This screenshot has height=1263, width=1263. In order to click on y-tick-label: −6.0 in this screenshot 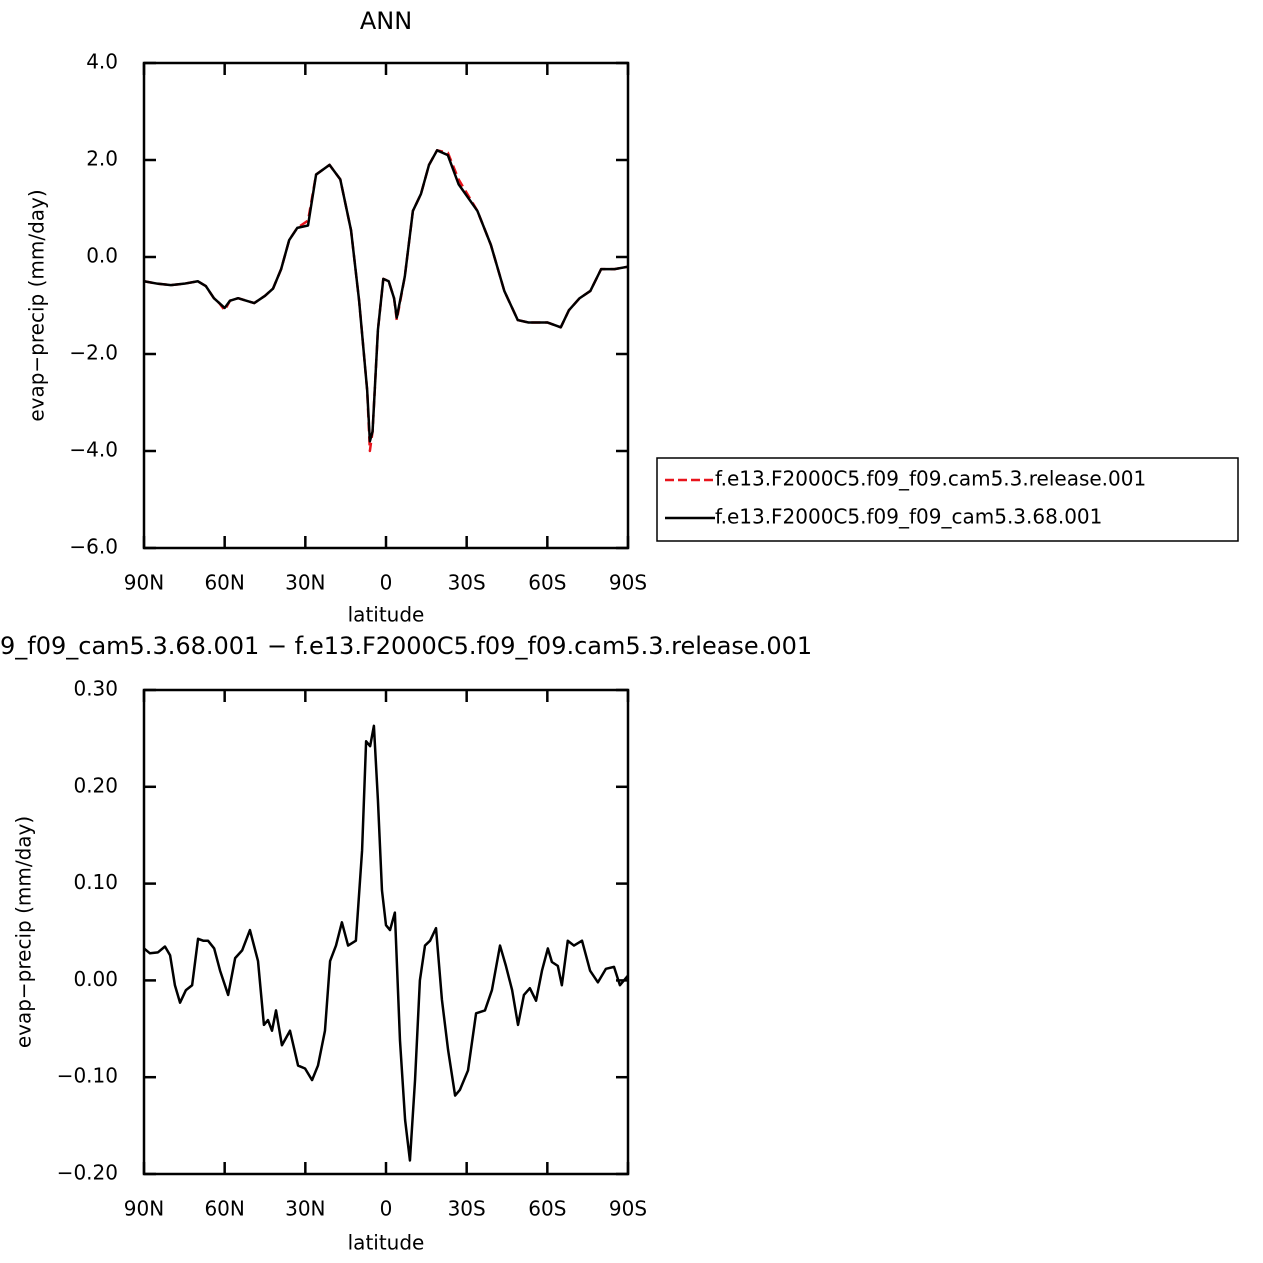, I will do `click(93, 547)`.